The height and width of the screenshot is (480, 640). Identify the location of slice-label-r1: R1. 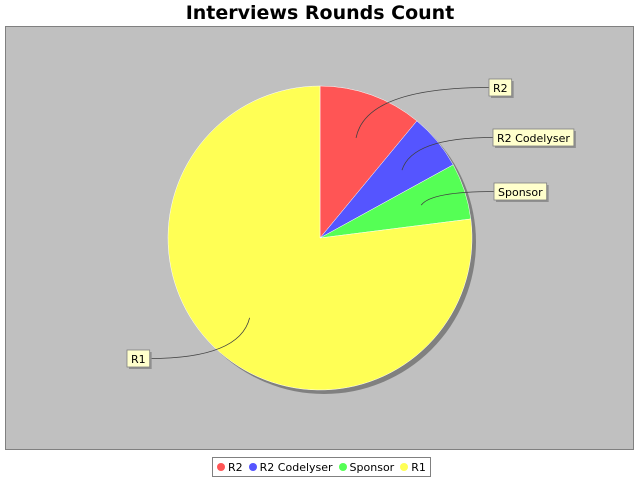
(188, 343).